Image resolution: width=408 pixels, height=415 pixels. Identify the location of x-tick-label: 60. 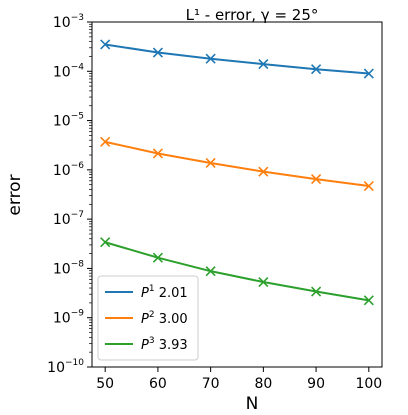
(158, 384).